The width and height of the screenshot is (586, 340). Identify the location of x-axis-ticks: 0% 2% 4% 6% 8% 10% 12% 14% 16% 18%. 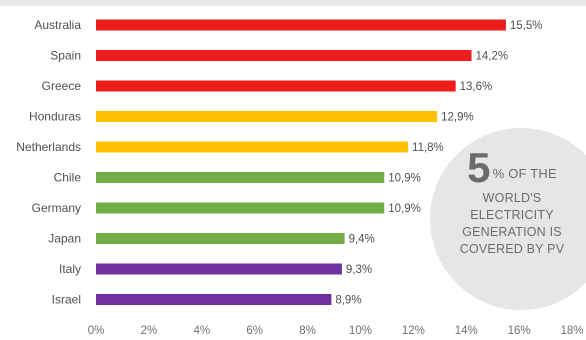
(336, 331).